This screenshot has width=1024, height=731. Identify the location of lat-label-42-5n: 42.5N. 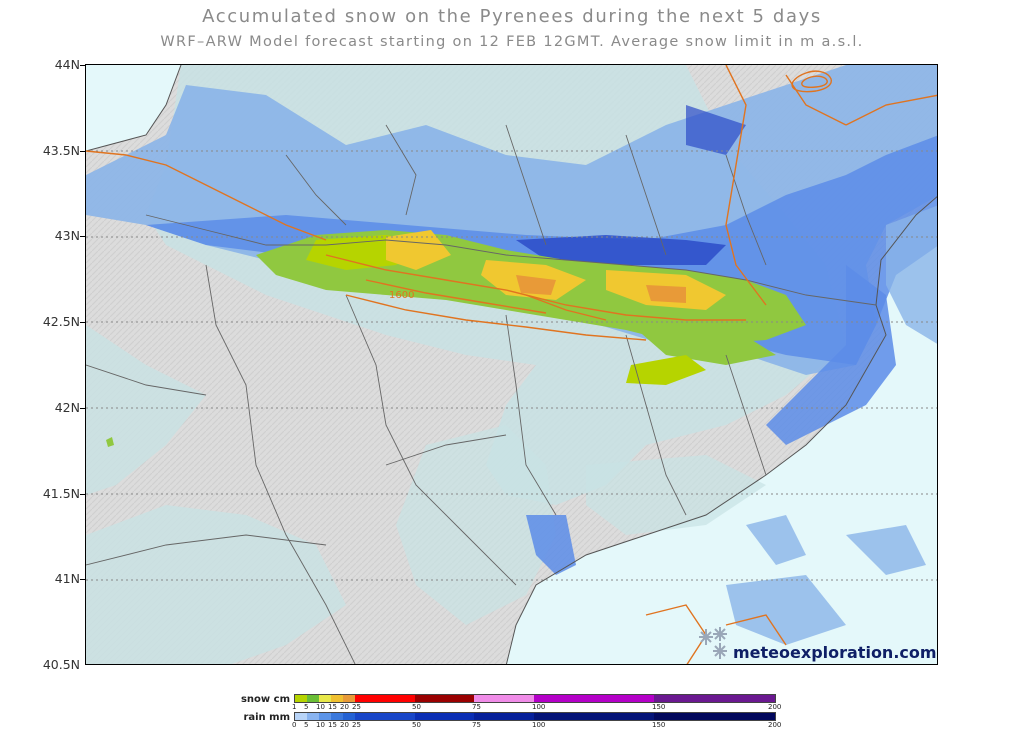
(61, 321).